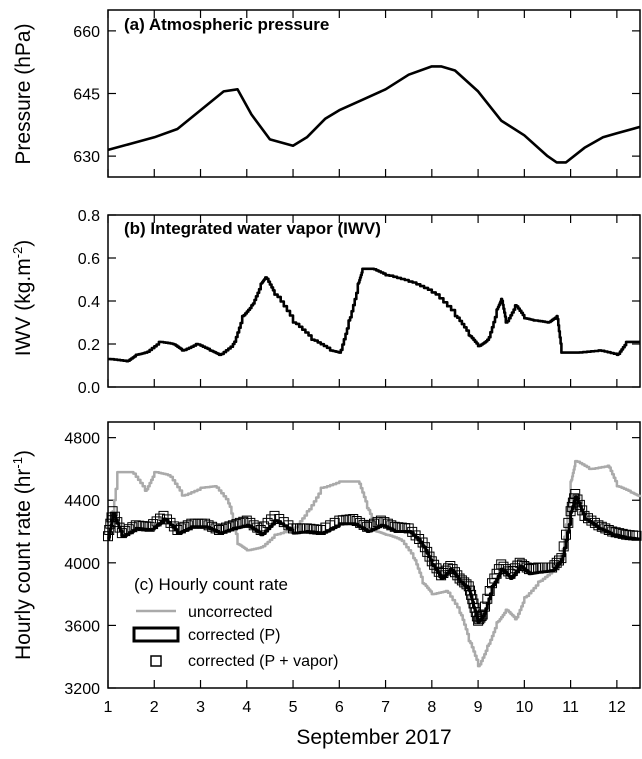 The width and height of the screenshot is (642, 759). What do you see at coordinates (89, 216) in the screenshot?
I see `y-tick-label: 0.8` at bounding box center [89, 216].